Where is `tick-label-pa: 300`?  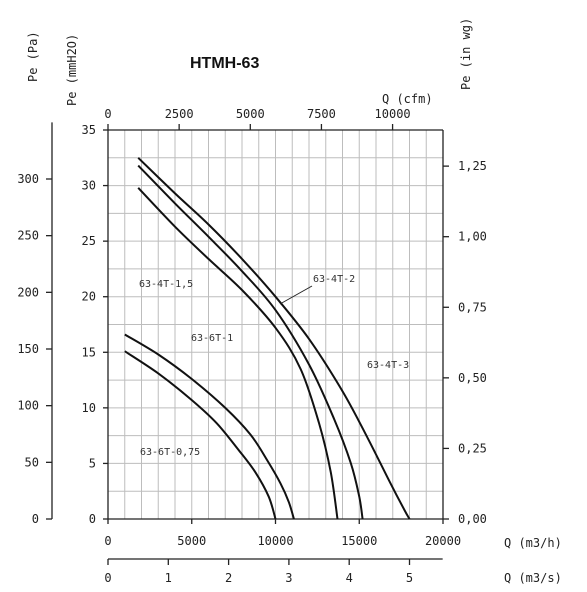
tick-label-pa: 300 is located at coordinates (28, 179).